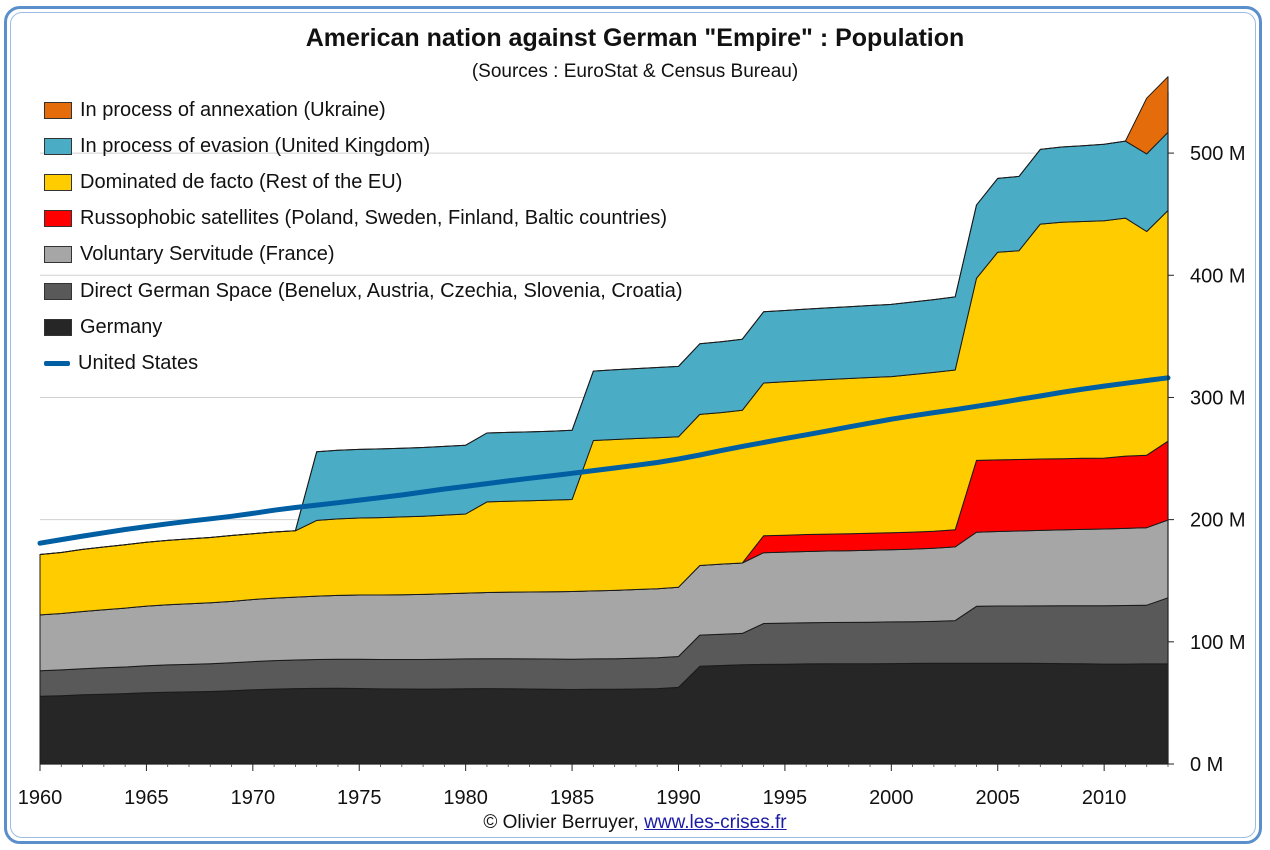 The width and height of the screenshot is (1270, 850). Describe the element at coordinates (1218, 154) in the screenshot. I see `y-tick-label: 500 M` at that location.